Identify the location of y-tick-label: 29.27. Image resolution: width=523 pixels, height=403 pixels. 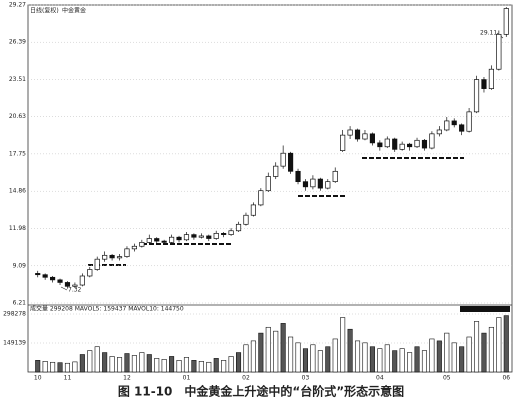
(17, 5).